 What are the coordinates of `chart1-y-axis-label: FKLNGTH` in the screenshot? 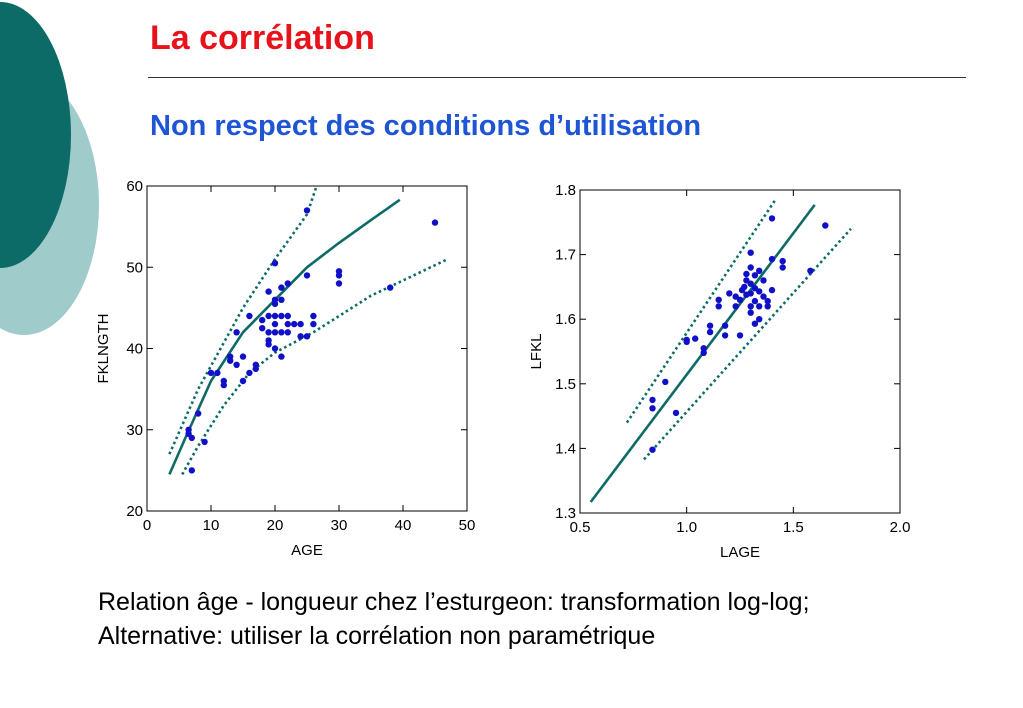 It's located at (103, 348).